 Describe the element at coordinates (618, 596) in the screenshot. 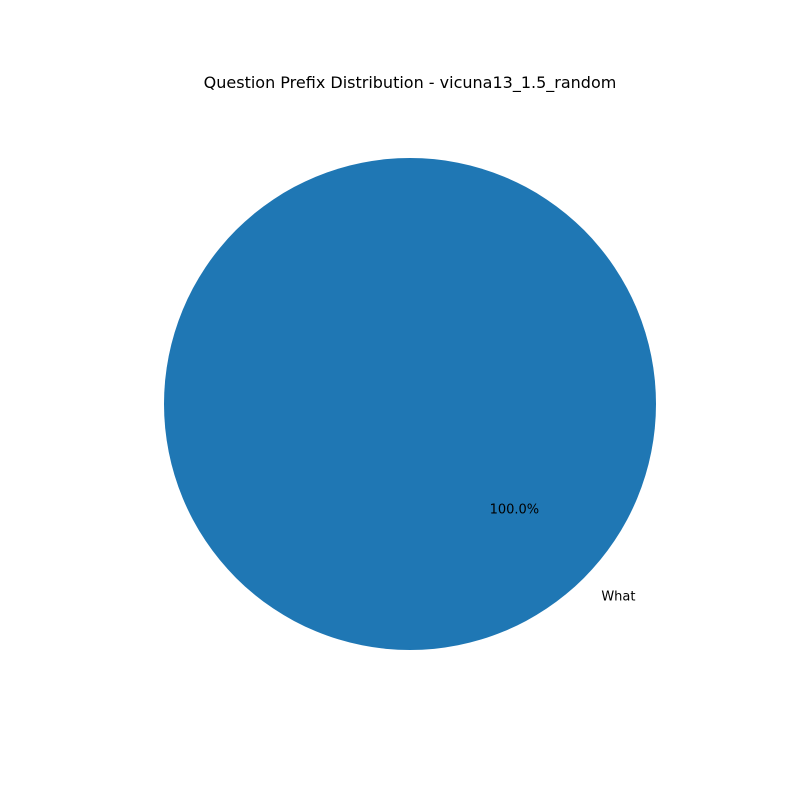

I see `slice-label-what: What` at that location.